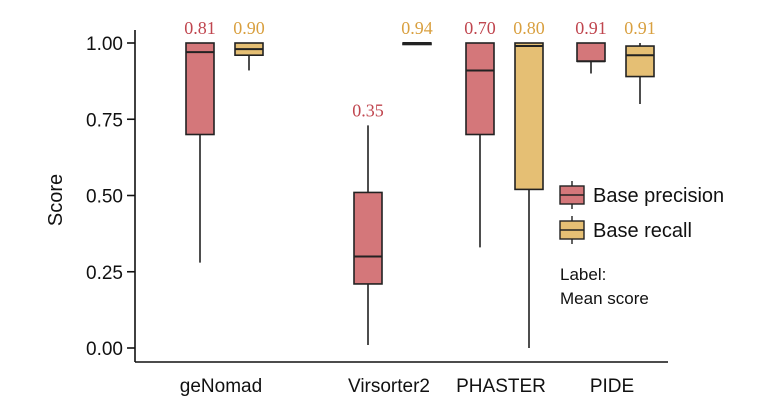 The width and height of the screenshot is (782, 412). What do you see at coordinates (389, 386) in the screenshot?
I see `x-category-label: Virsorter2` at bounding box center [389, 386].